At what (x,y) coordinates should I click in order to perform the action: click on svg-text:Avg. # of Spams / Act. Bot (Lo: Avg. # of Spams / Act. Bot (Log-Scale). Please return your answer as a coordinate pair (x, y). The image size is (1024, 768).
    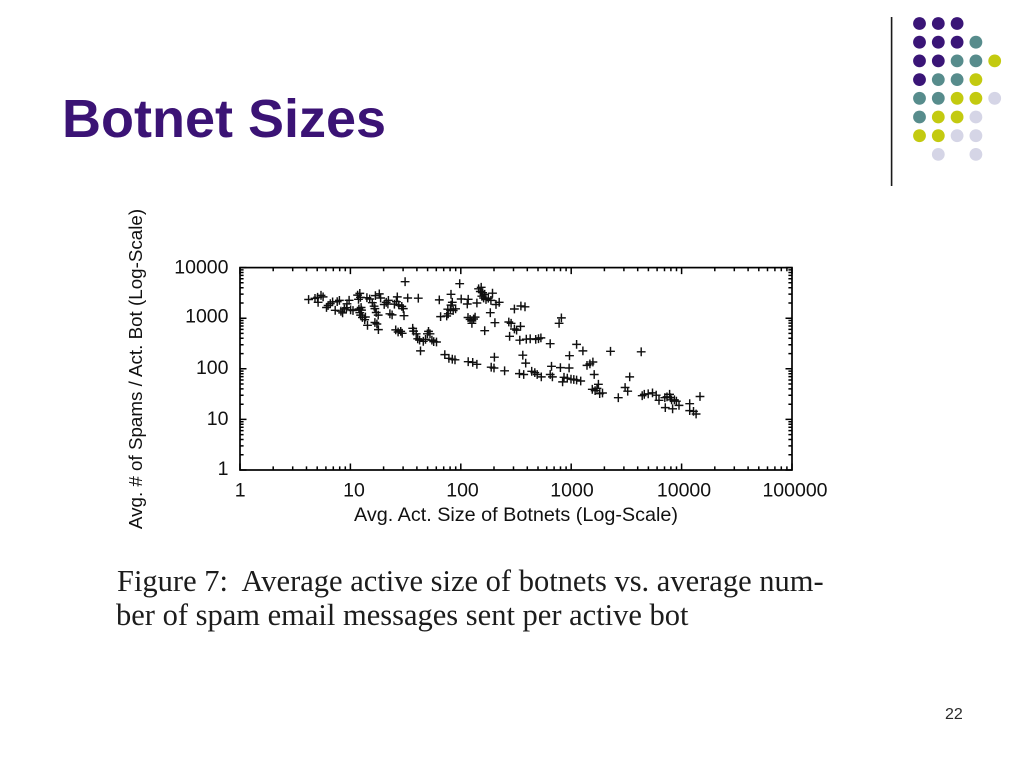
    Looking at the image, I should click on (135, 369).